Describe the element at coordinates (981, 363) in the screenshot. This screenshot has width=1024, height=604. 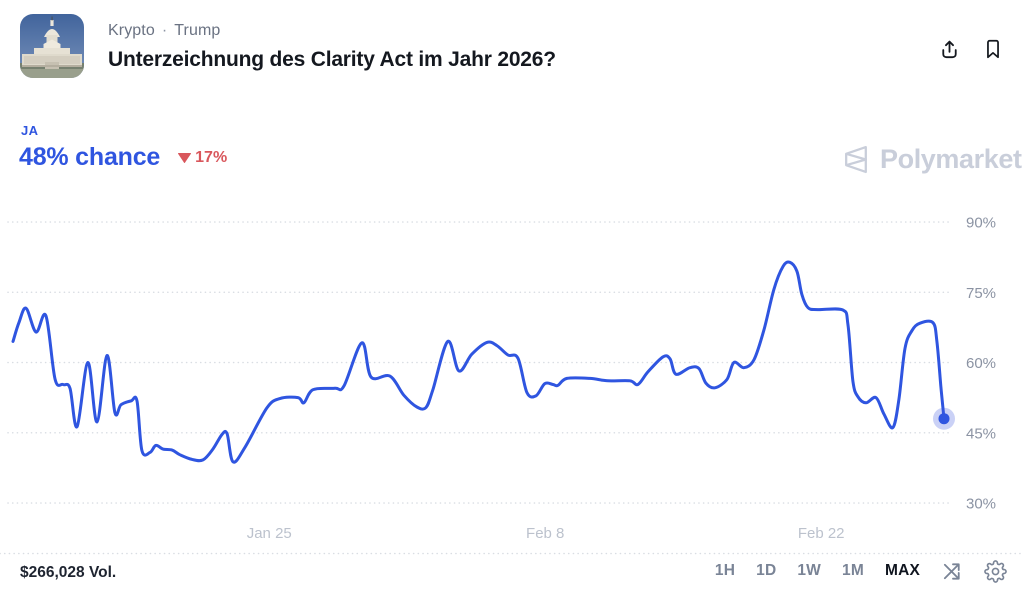
I see `y-tick-label: 60%` at that location.